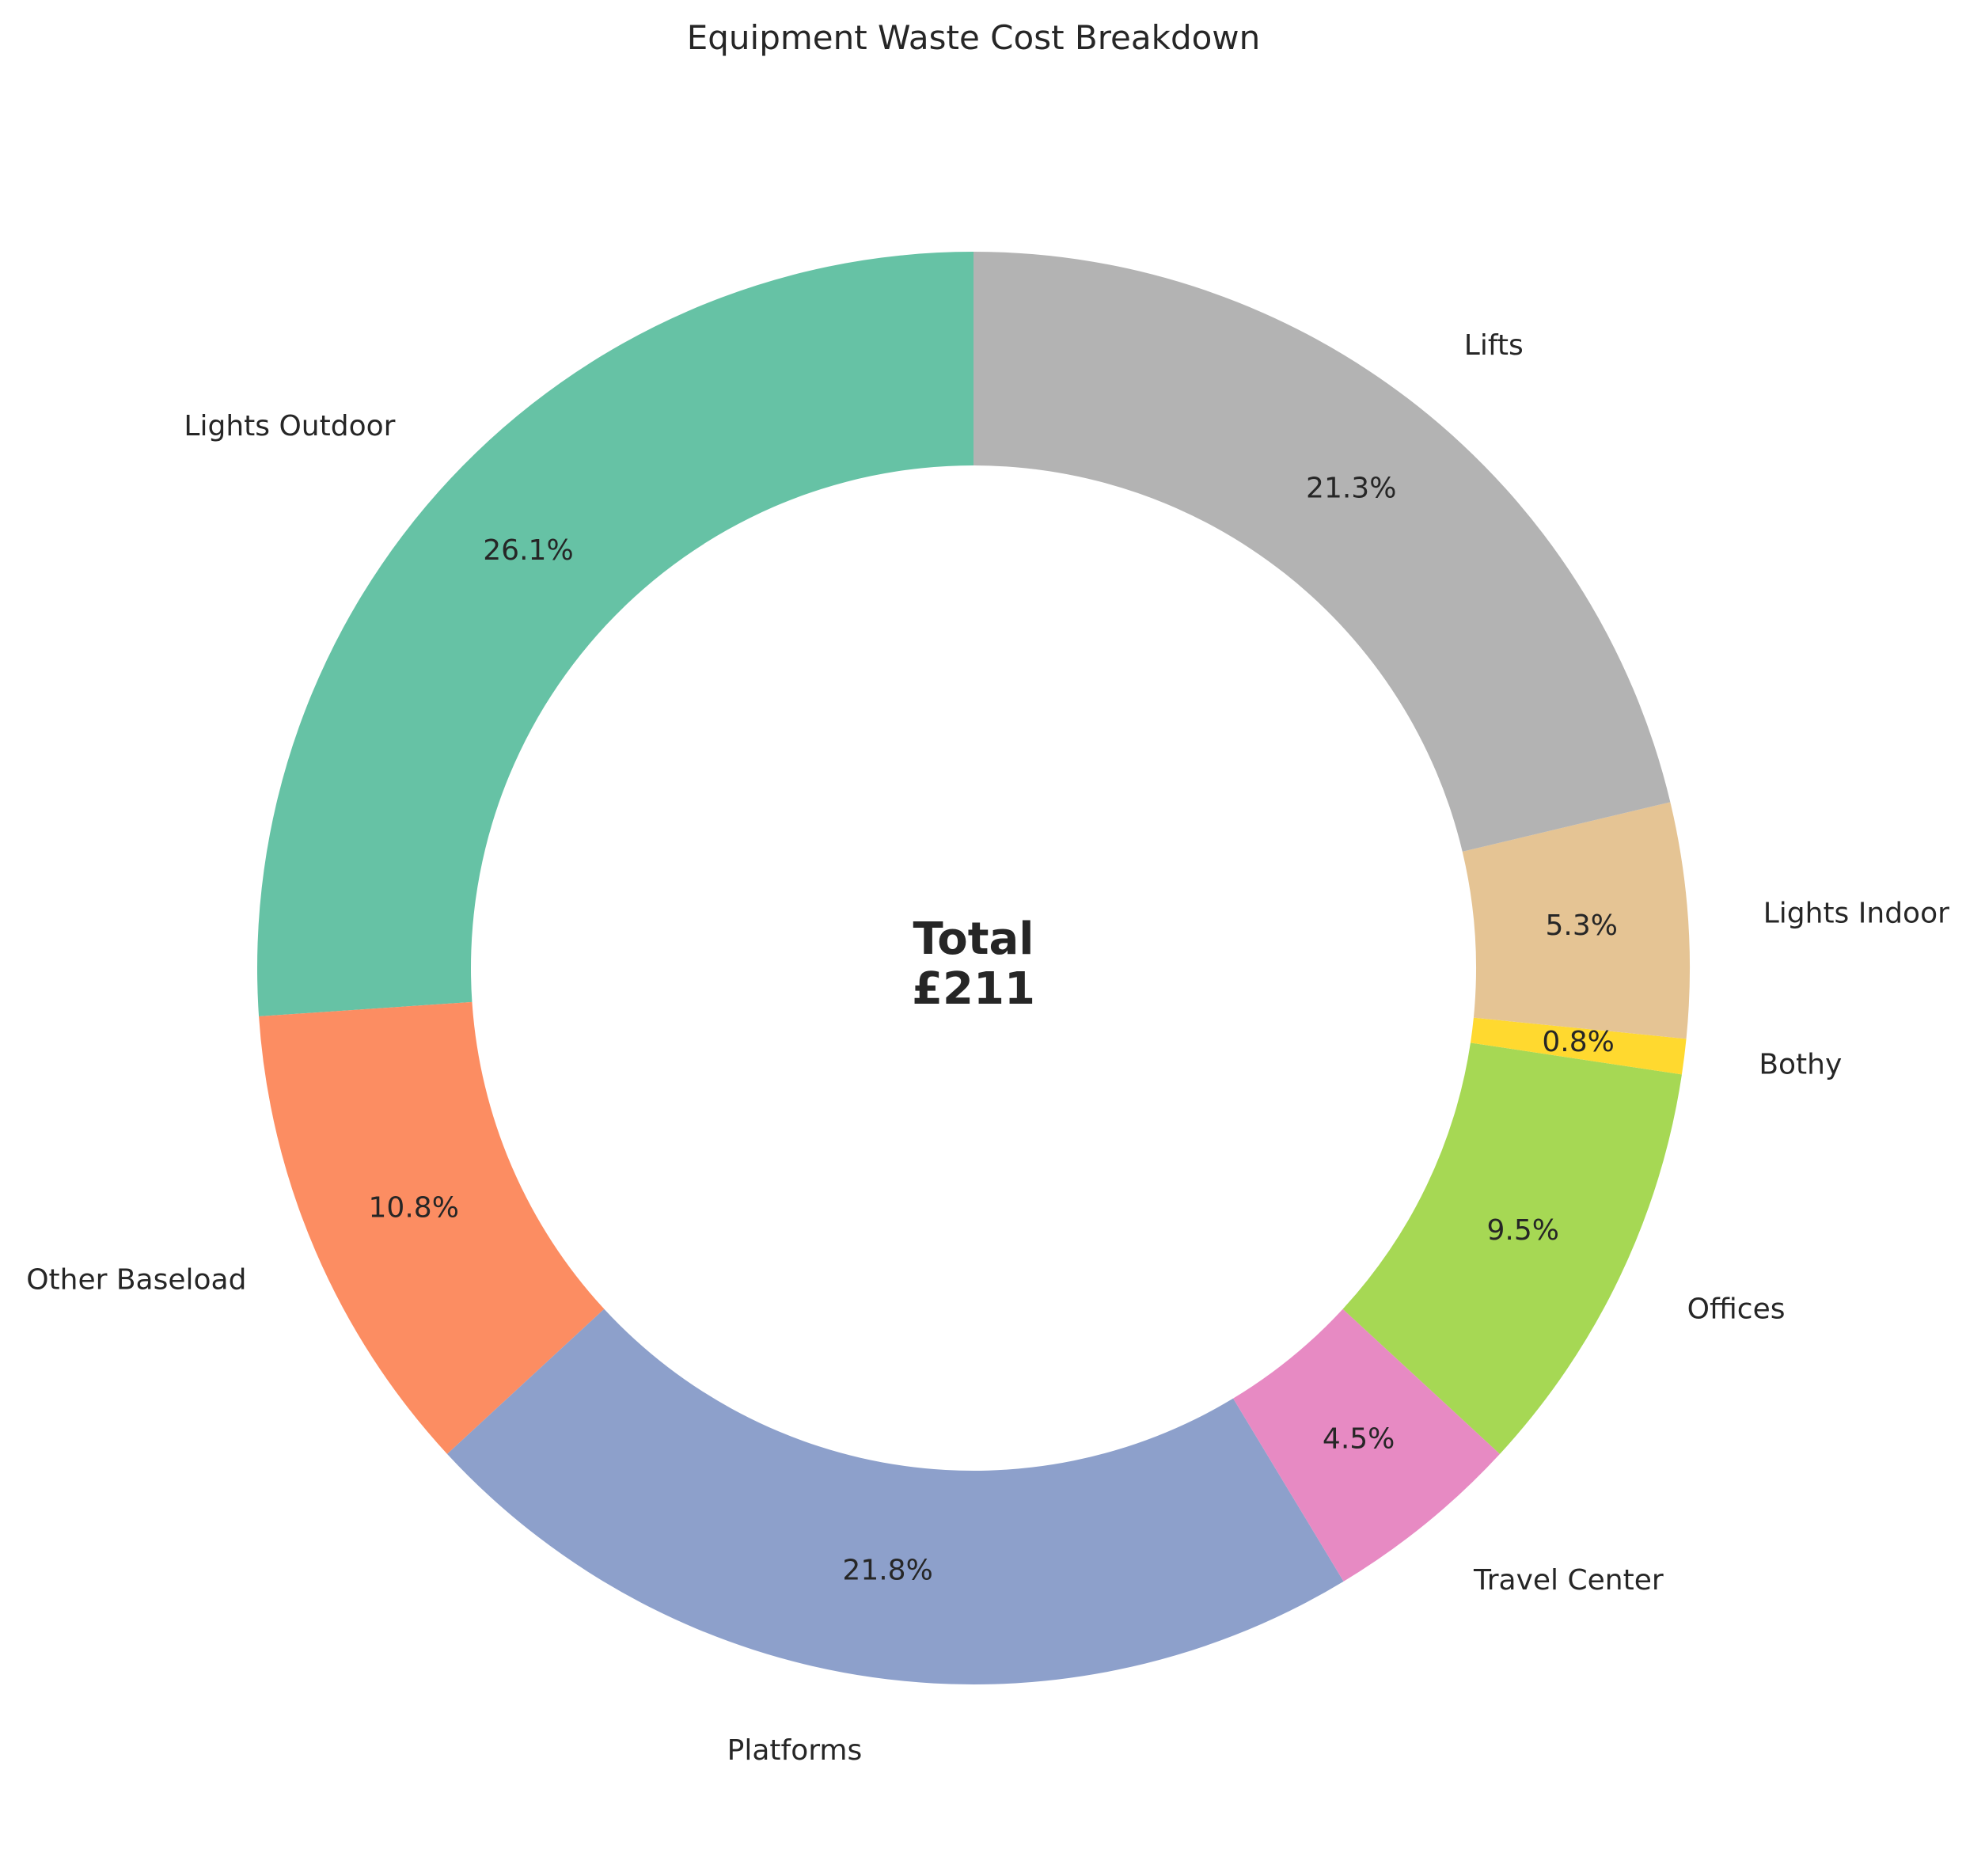  I want to click on slice-label-bothy: Bothy, so click(1800, 1065).